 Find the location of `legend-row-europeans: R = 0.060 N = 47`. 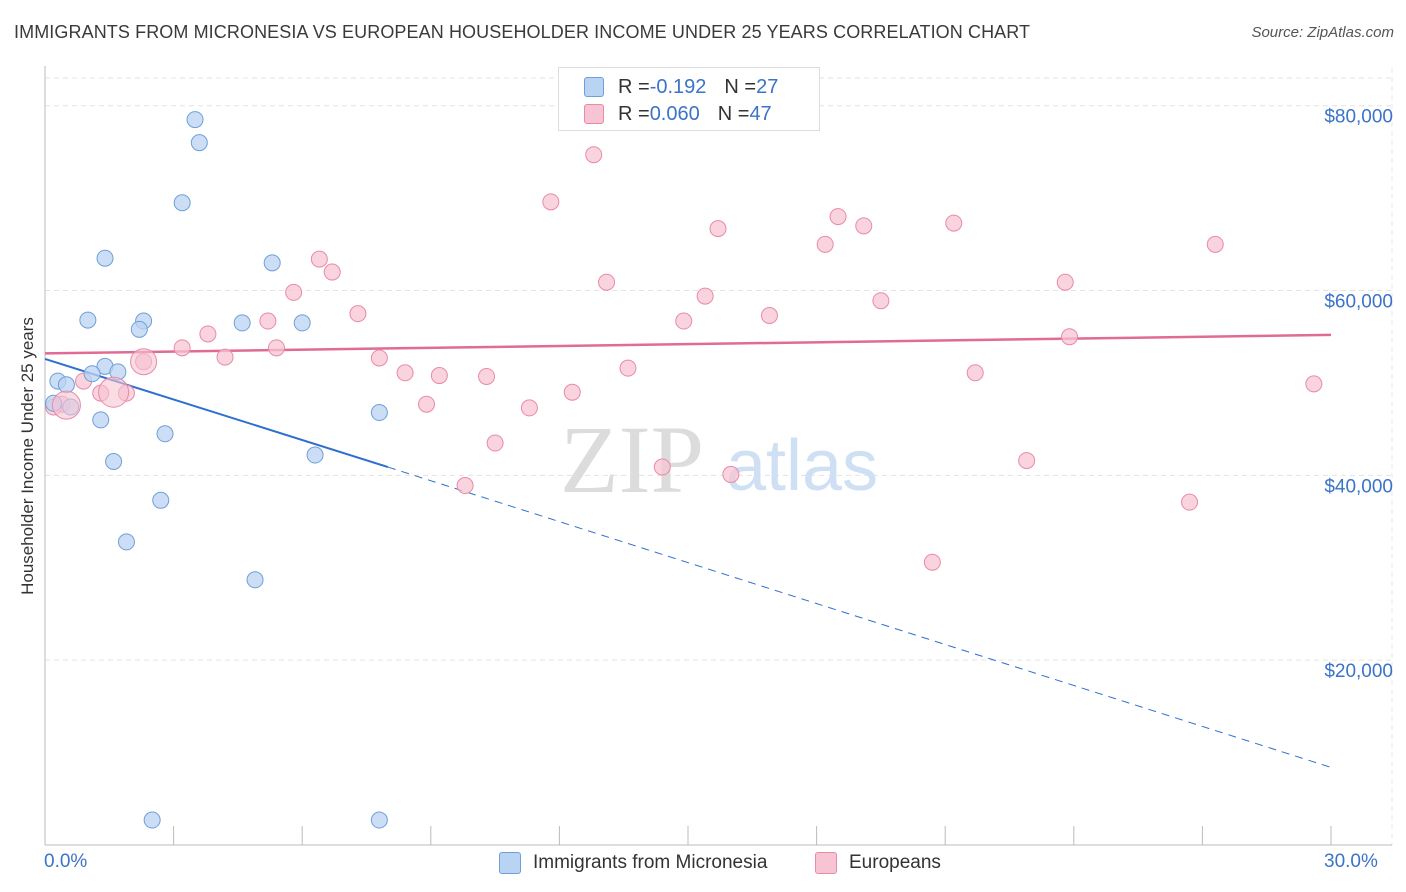

legend-row-europeans: R = 0.060 N = 47 is located at coordinates (678, 114).